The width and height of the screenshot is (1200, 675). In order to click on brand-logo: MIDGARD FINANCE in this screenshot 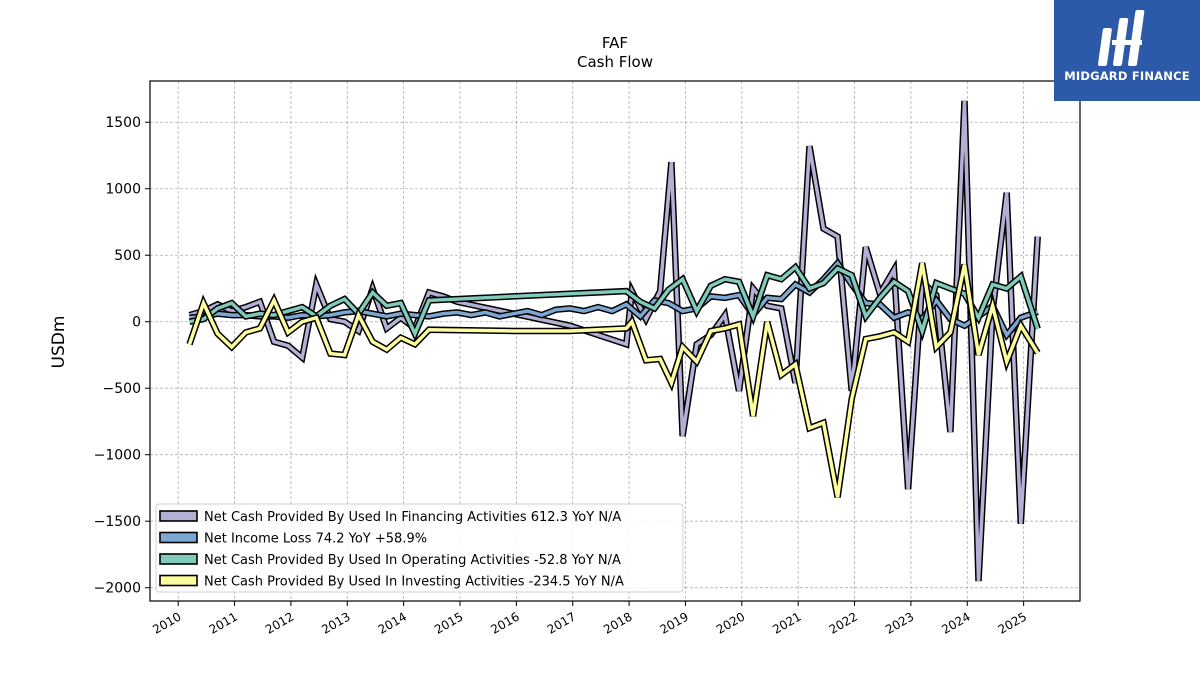, I will do `click(1127, 50)`.